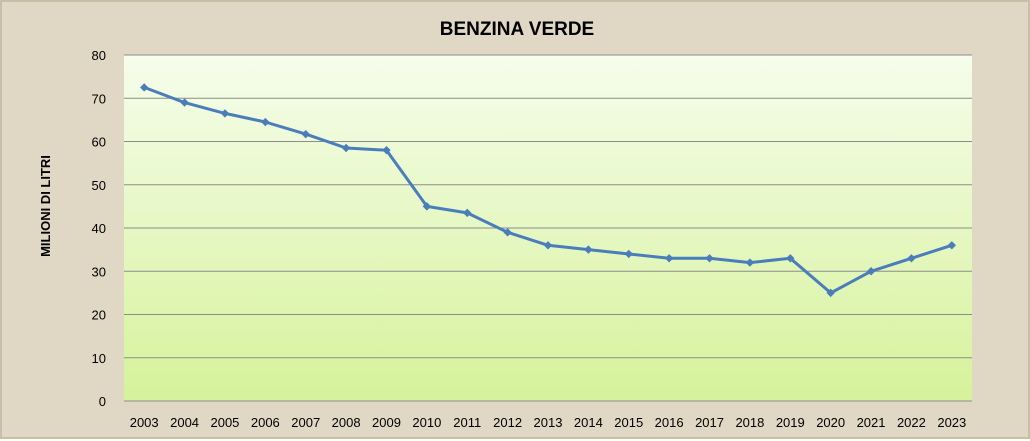  Describe the element at coordinates (588, 249) in the screenshot. I see `data-point-2014` at that location.